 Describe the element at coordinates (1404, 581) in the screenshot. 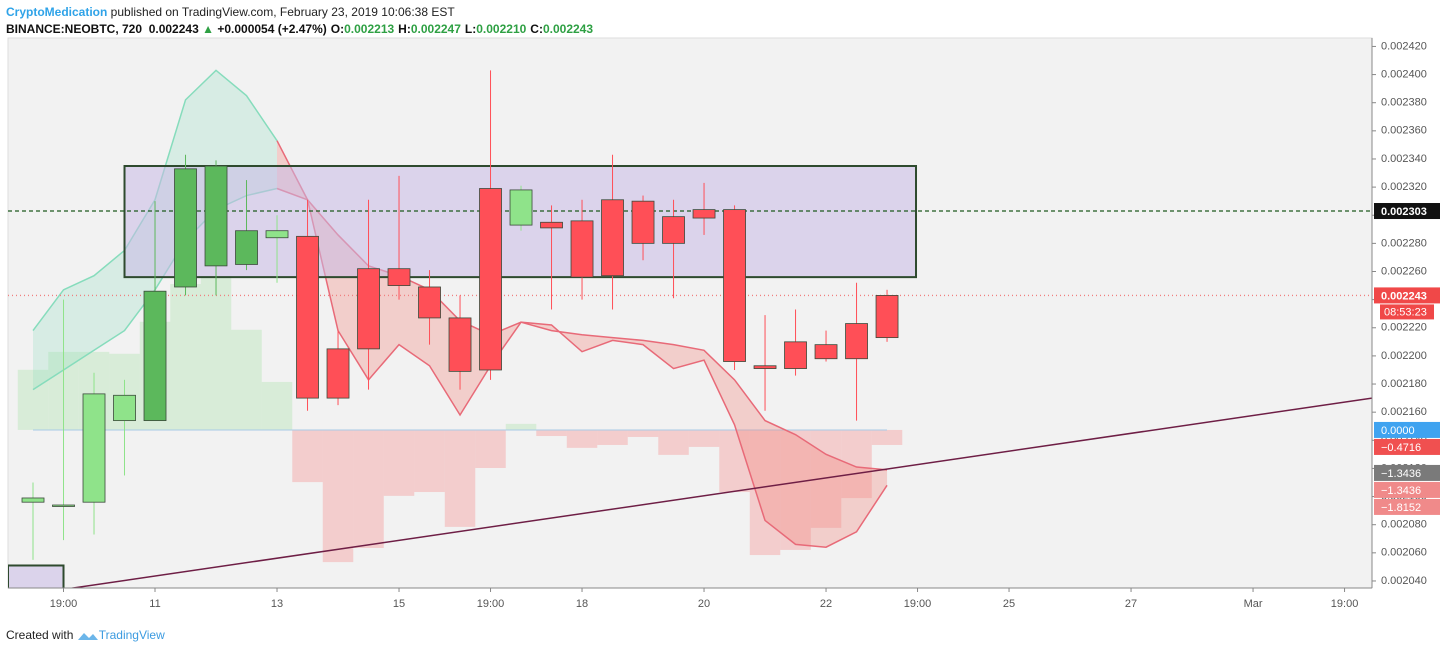

I see `y-tick-label: 0.002040` at that location.